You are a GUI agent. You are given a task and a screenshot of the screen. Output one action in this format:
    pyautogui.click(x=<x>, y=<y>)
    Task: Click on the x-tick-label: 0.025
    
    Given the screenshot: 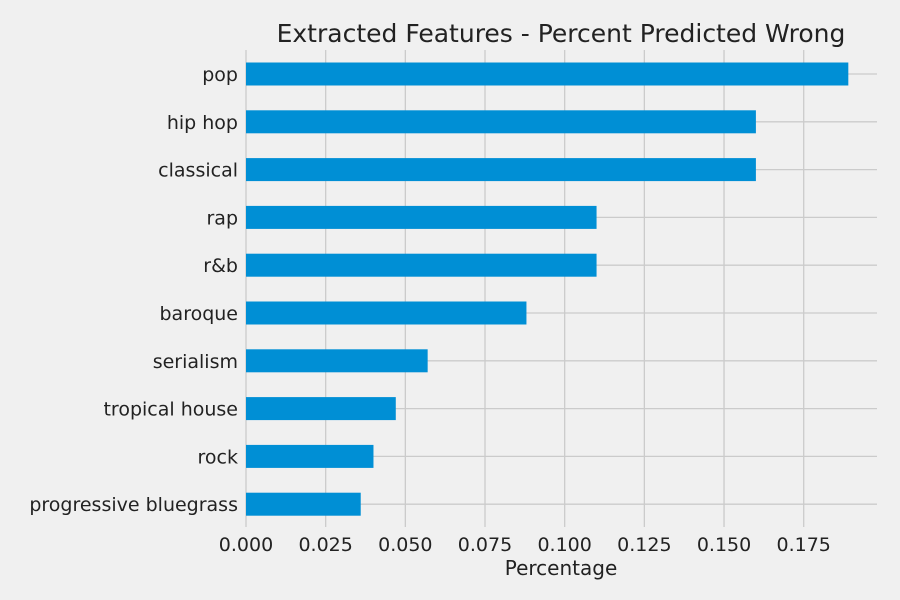 What is the action you would take?
    pyautogui.click(x=325, y=545)
    